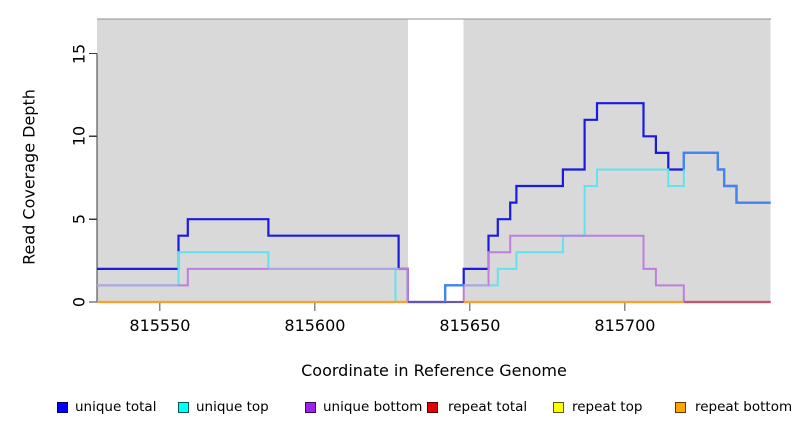 The height and width of the screenshot is (432, 792). Describe the element at coordinates (607, 407) in the screenshot. I see `legend-label-repeat-top: repeat top` at that location.